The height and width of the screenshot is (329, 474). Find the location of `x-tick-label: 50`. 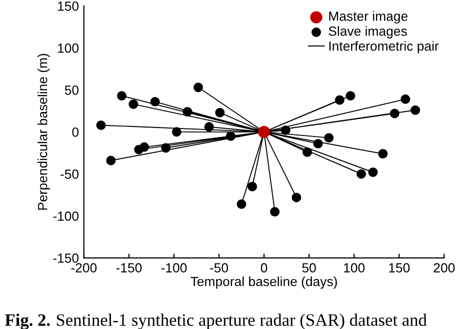

x-tick-label: 50 is located at coordinates (309, 267).